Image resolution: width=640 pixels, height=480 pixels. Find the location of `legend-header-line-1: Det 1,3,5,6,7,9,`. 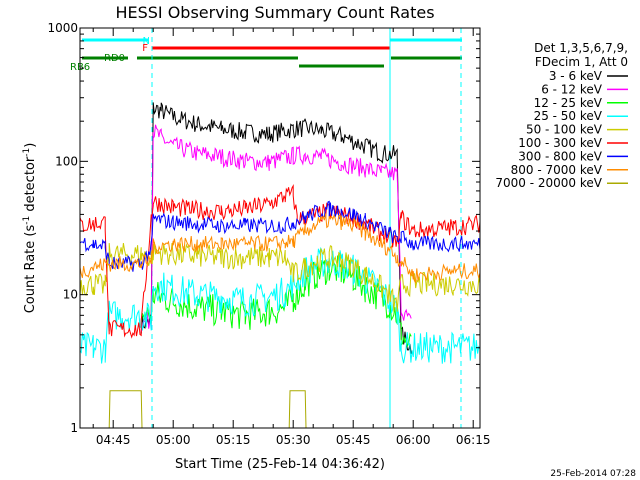

legend-header-line-1: Det 1,3,5,6,7,9, is located at coordinates (581, 48).